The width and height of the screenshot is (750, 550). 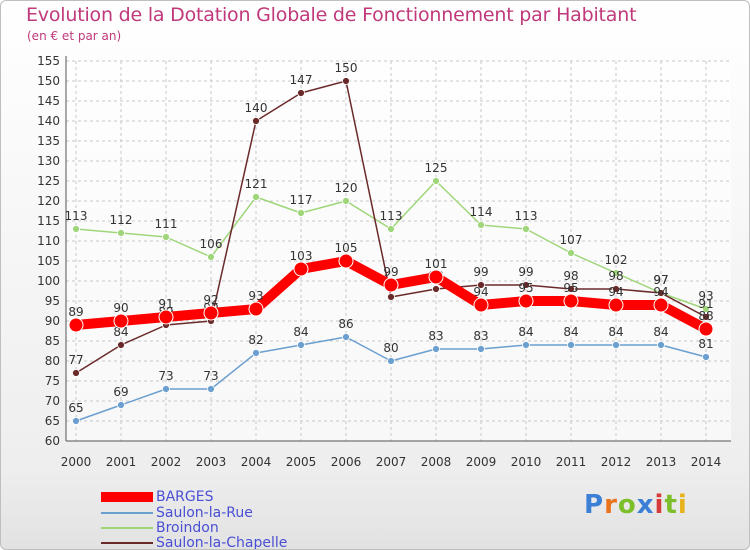 I want to click on legend-label: Saulon-la-Rue, so click(x=204, y=513).